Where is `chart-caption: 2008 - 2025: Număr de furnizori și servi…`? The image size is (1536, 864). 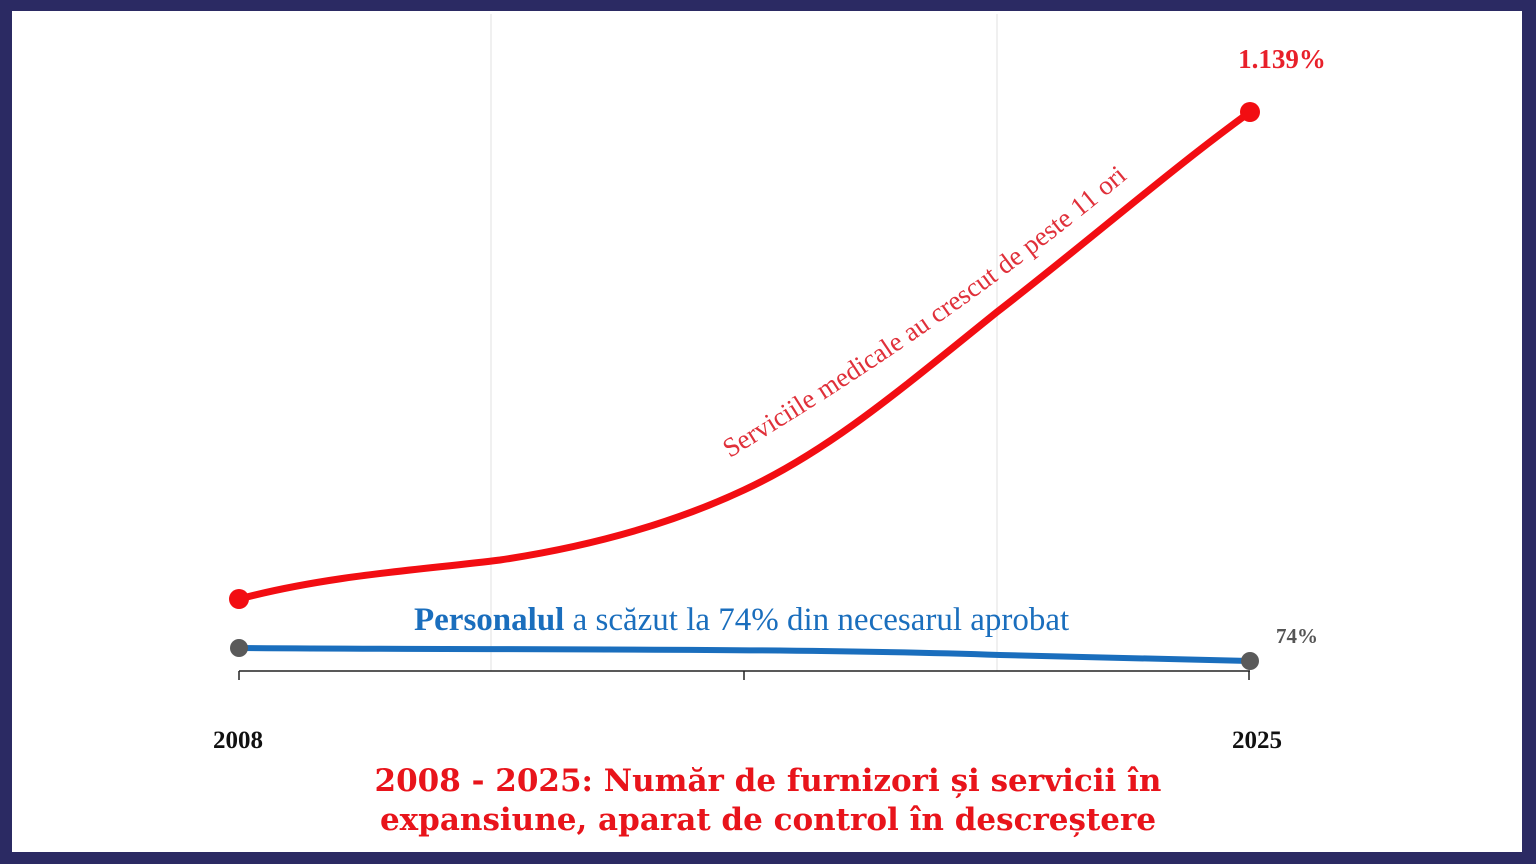 chart-caption: 2008 - 2025: Număr de furnizori și servi… is located at coordinates (768, 801).